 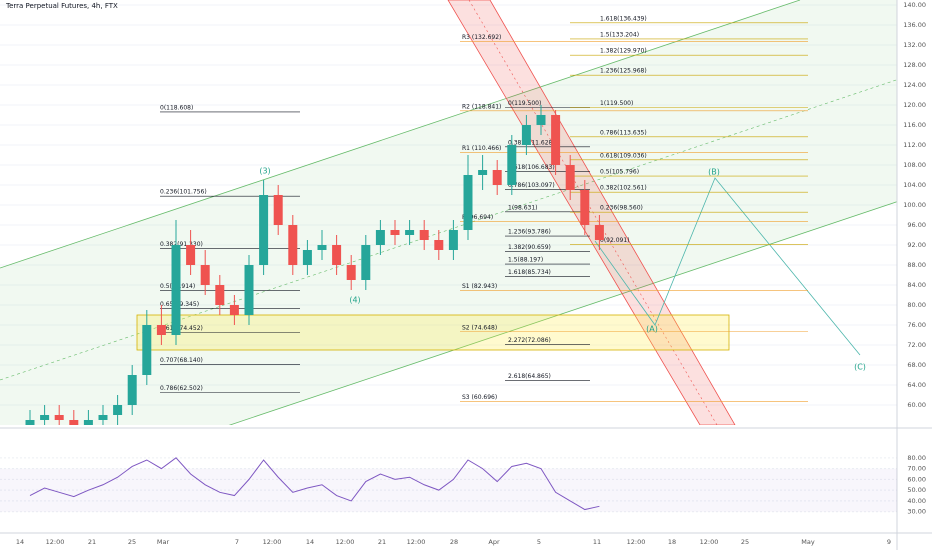 I want to click on x-tick-label: 25, so click(x=745, y=542).